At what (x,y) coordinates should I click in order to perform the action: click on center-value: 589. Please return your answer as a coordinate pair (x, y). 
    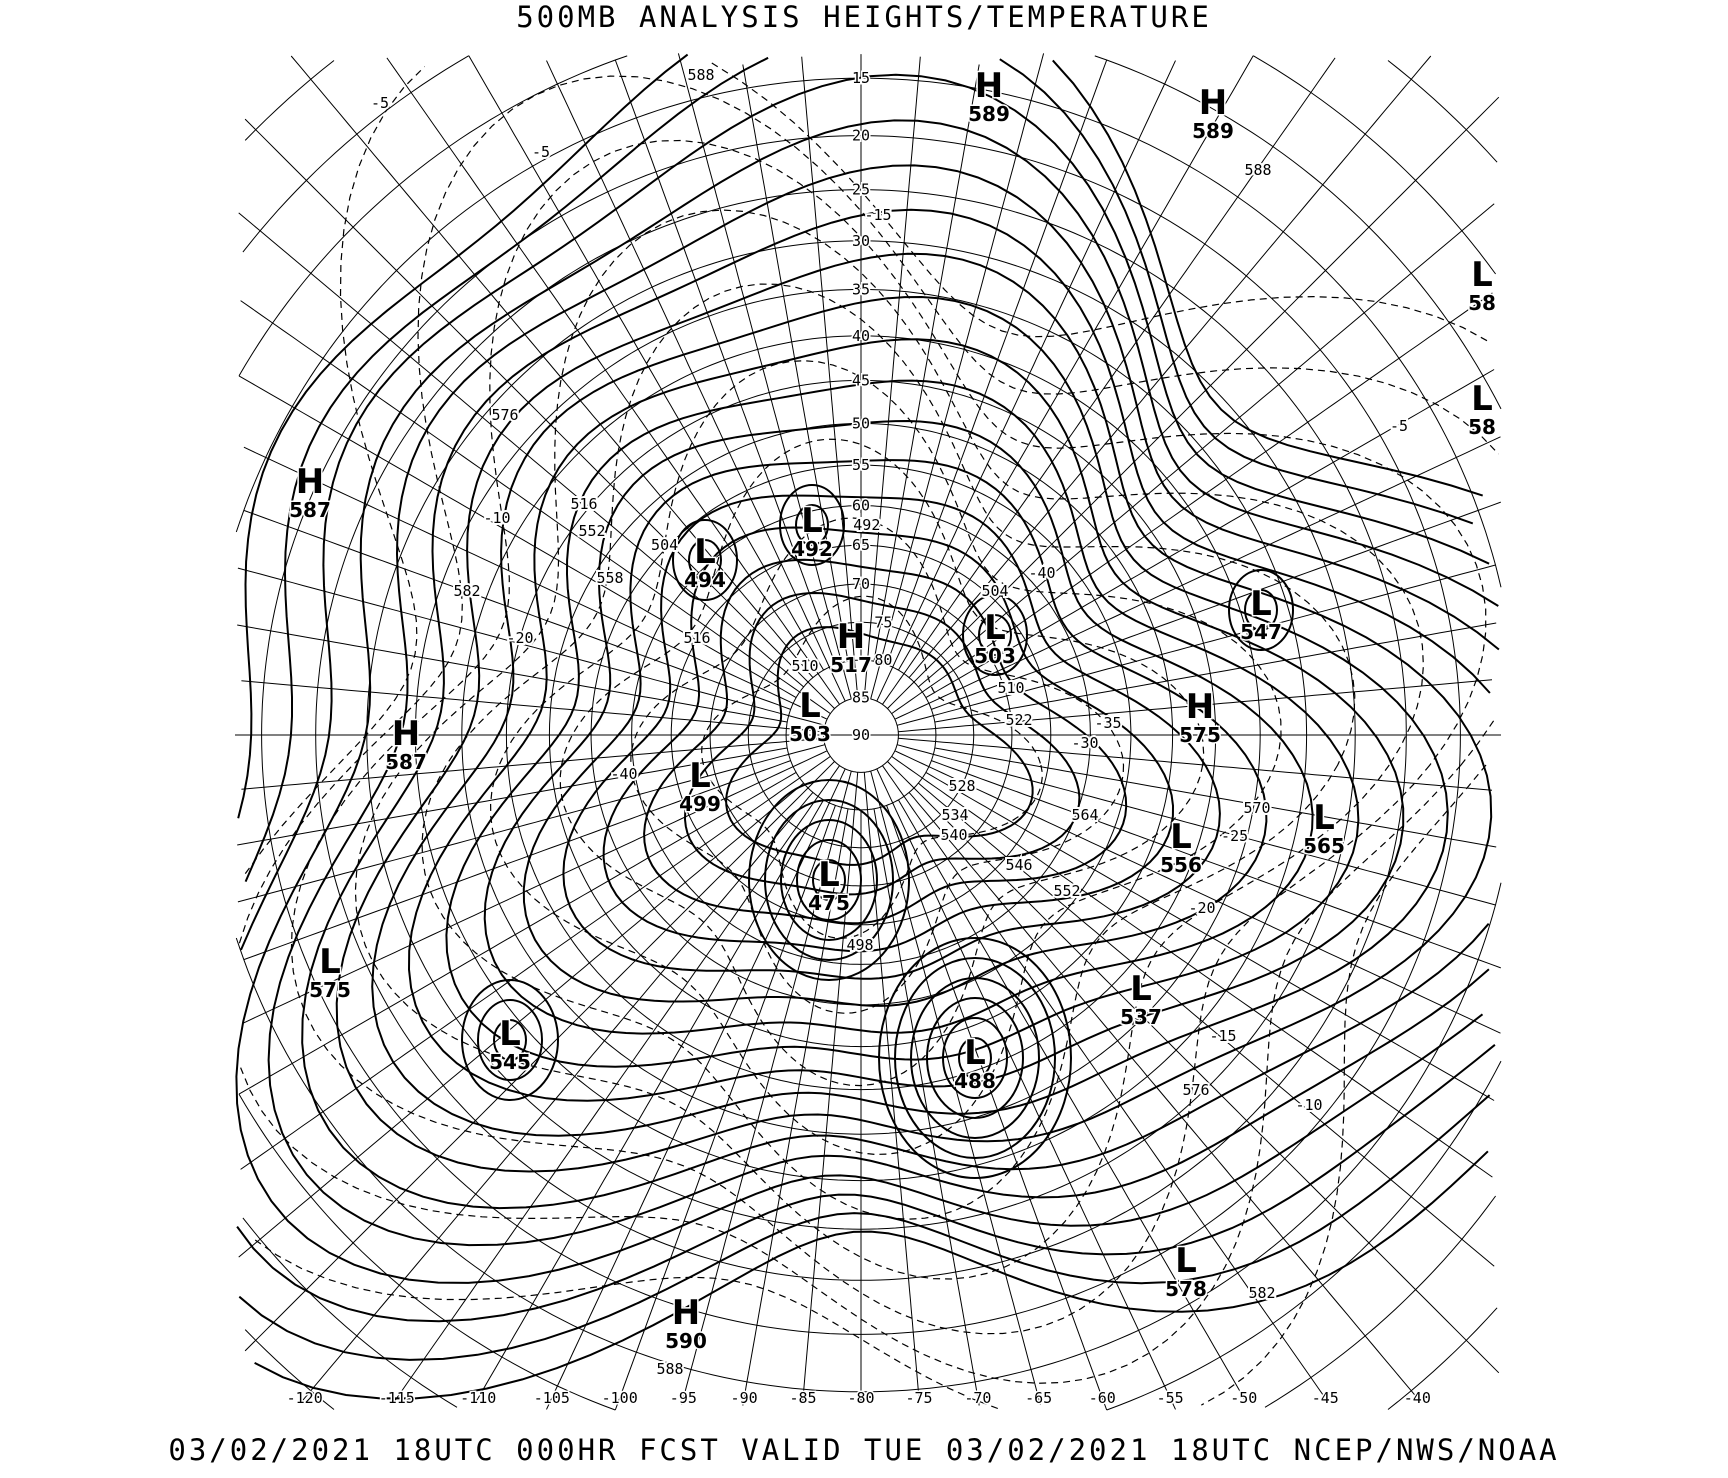
    Looking at the image, I should click on (989, 114).